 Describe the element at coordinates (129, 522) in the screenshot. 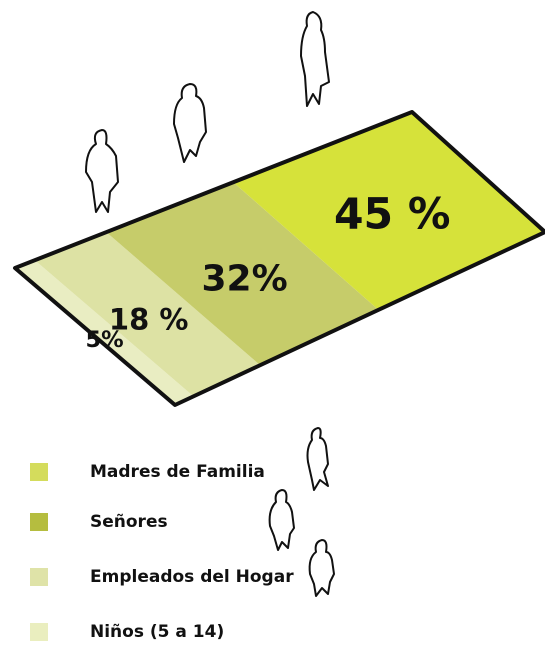

I see `legend-label: Señores` at that location.